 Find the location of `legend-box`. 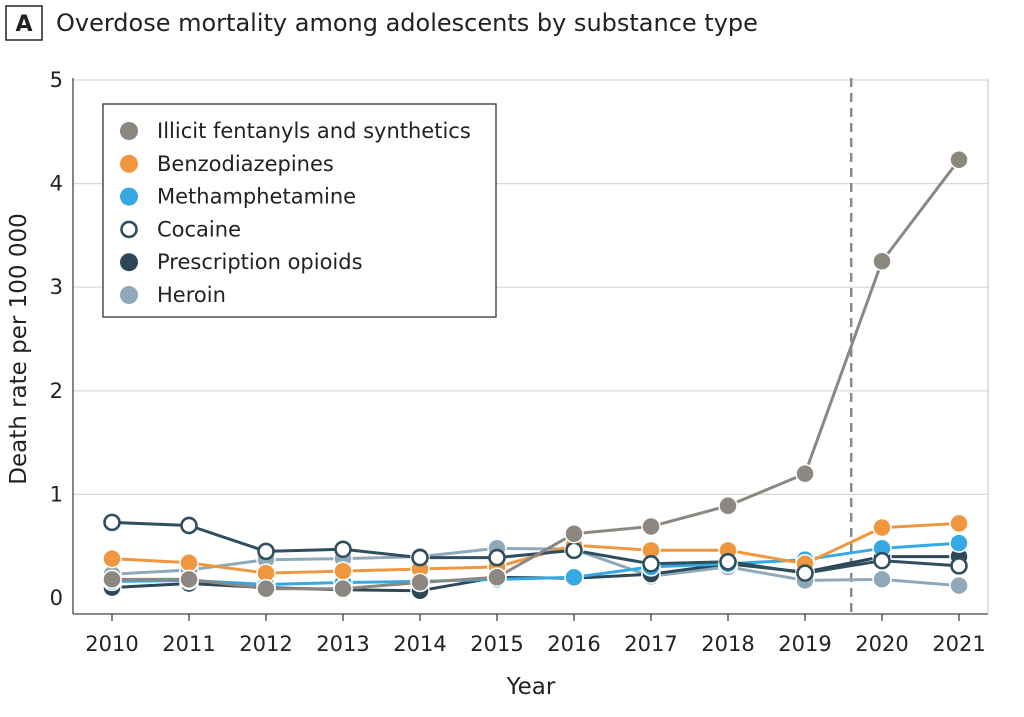

legend-box is located at coordinates (299, 210).